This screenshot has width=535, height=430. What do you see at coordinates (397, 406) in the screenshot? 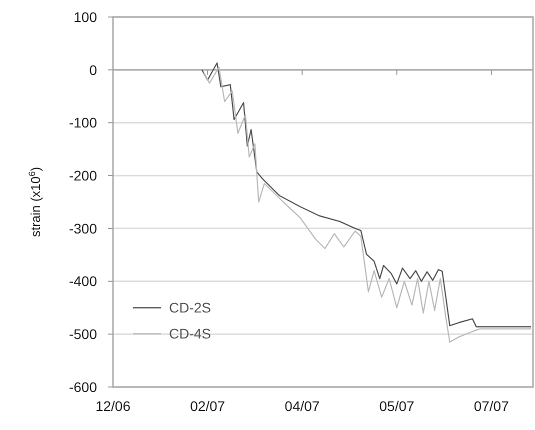
I see `x-tick-label: 05/07` at bounding box center [397, 406].